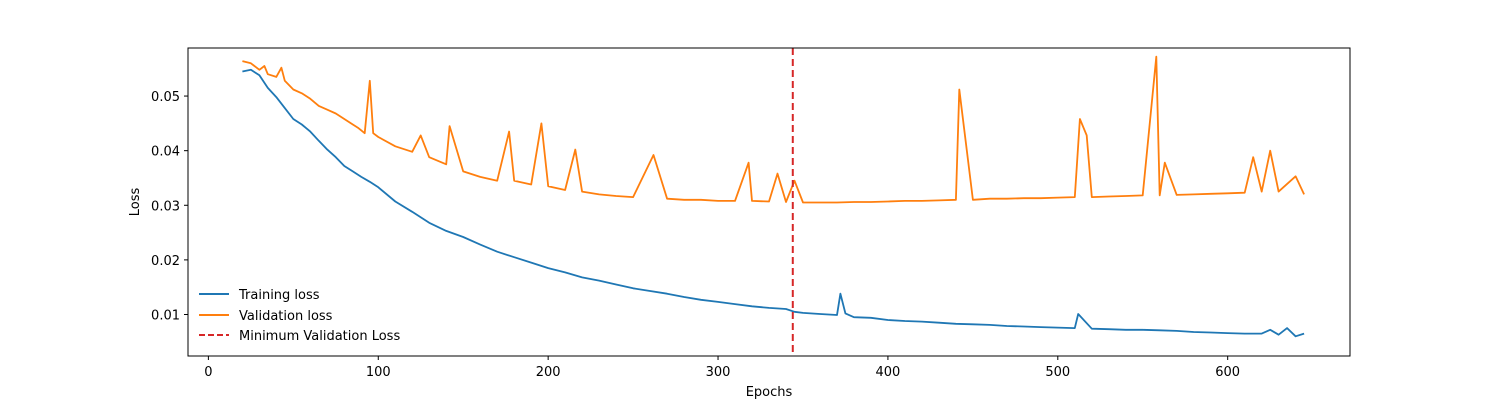 The height and width of the screenshot is (400, 1500). What do you see at coordinates (769, 392) in the screenshot?
I see `x-axis-label: Epochs` at bounding box center [769, 392].